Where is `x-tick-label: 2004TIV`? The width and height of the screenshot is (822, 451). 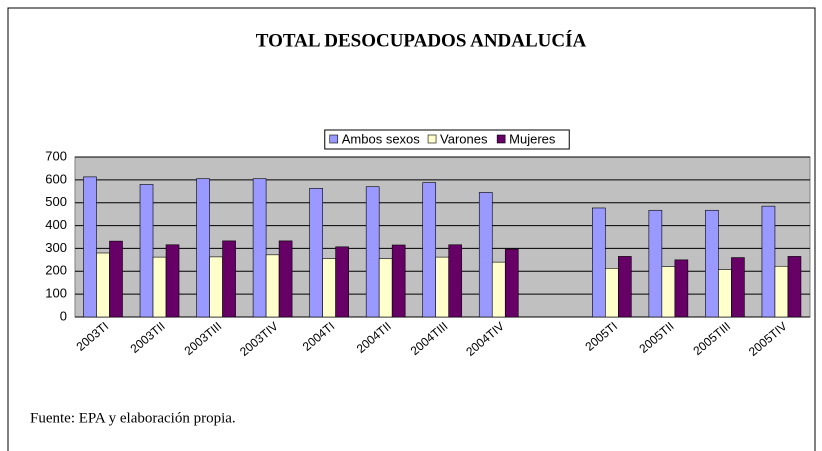 x-tick-label: 2004TIV is located at coordinates (485, 339).